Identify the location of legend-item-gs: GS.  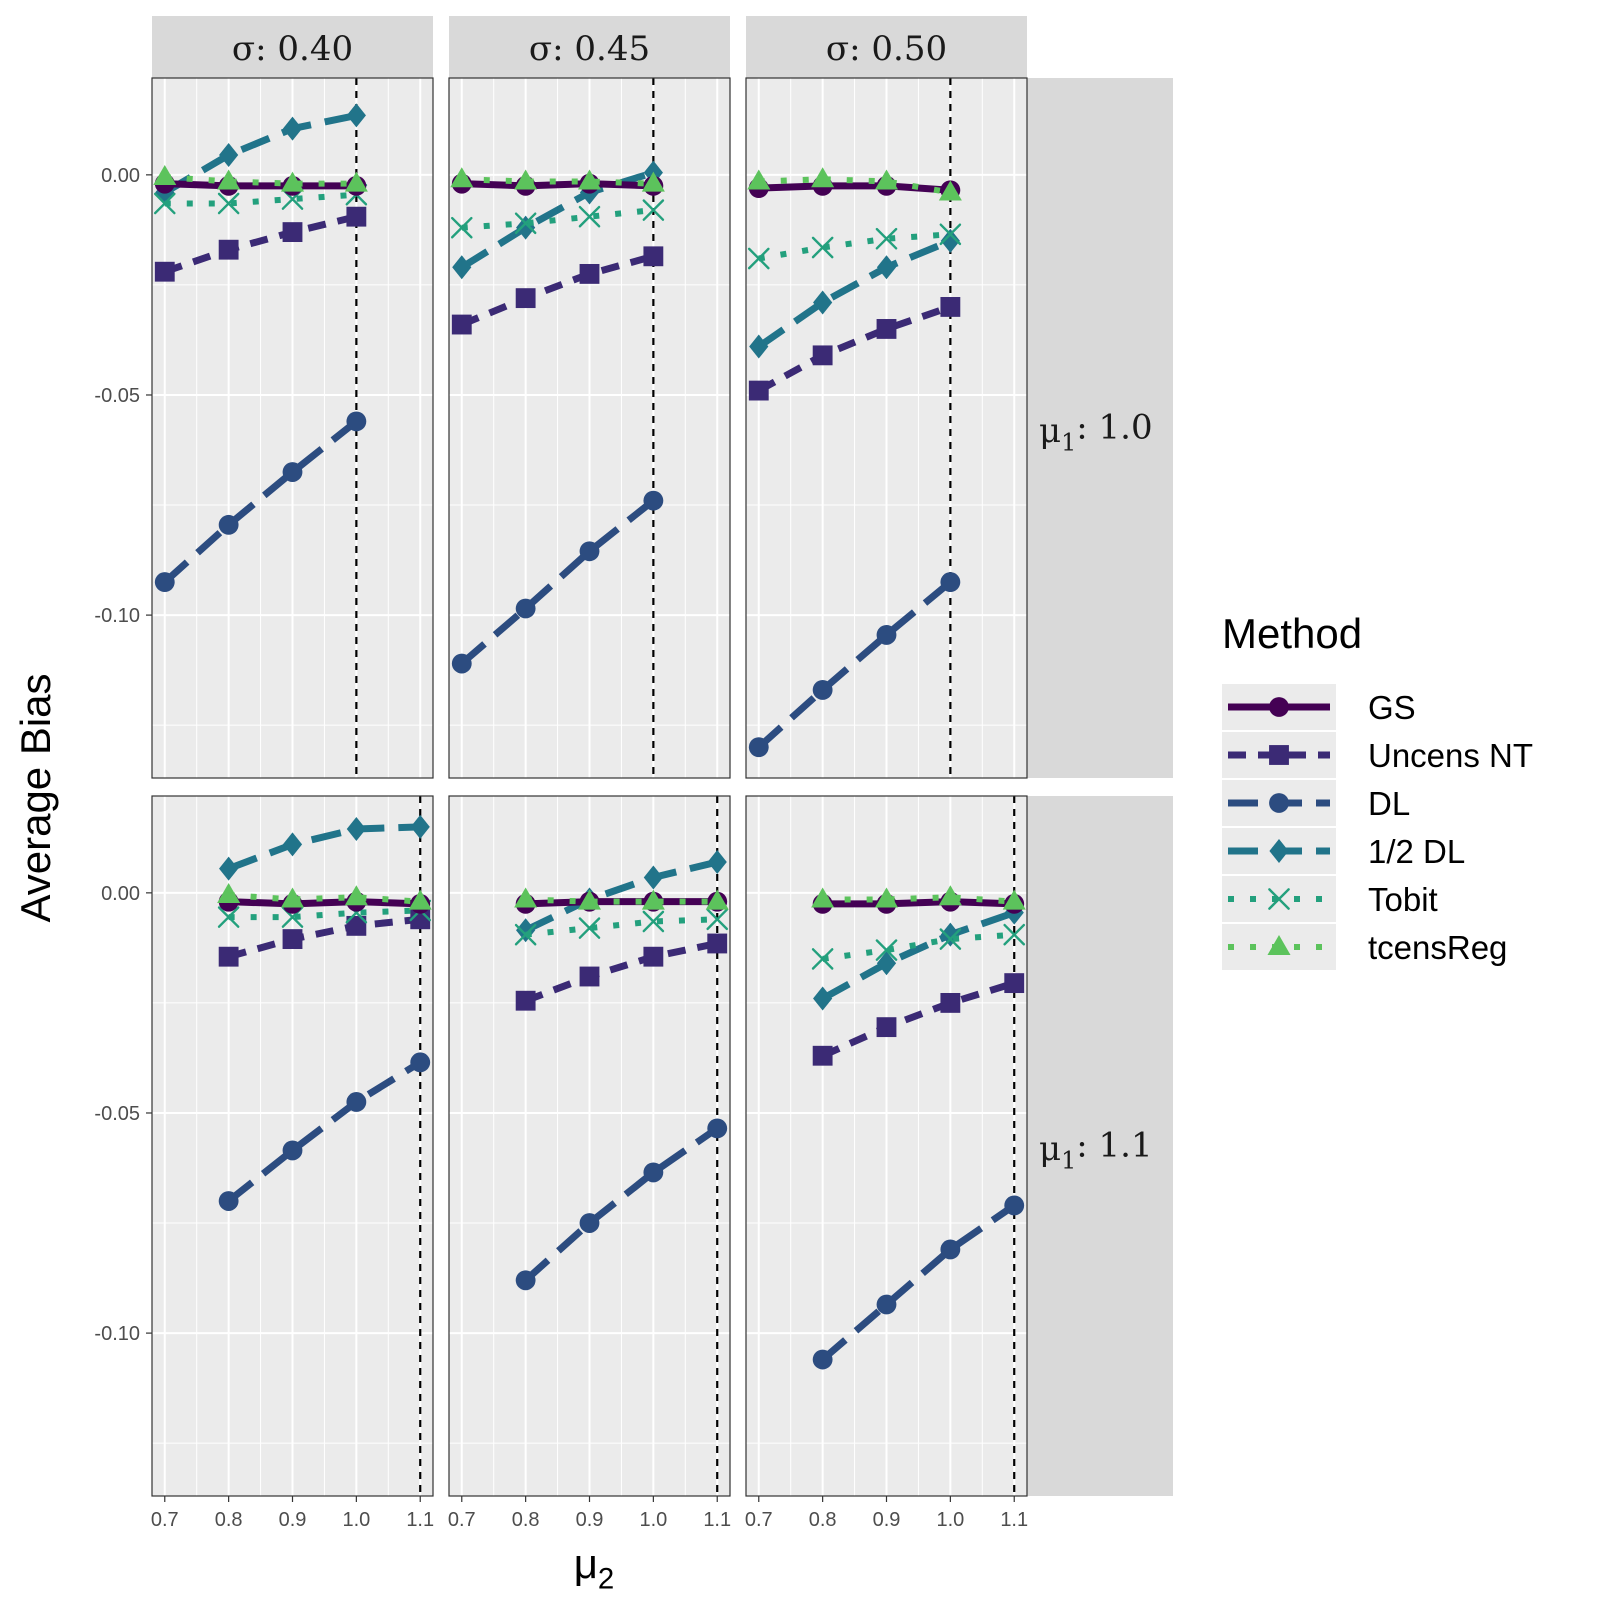
(1319, 707).